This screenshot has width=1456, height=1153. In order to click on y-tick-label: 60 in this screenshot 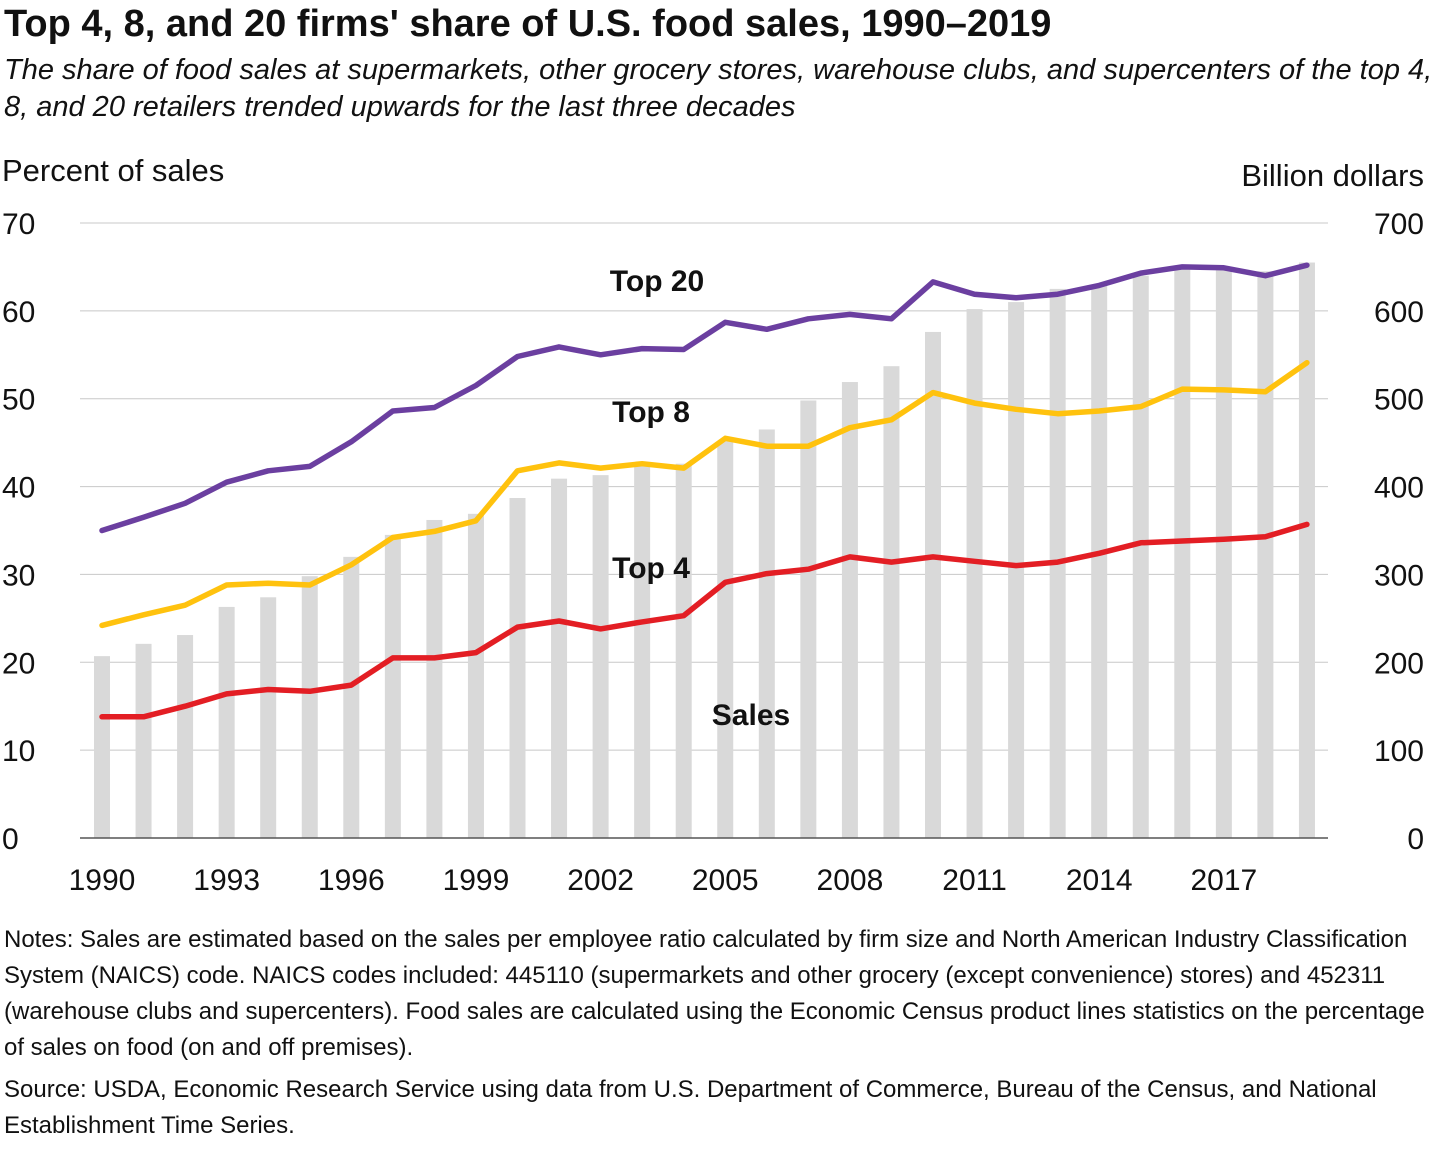, I will do `click(18, 312)`.